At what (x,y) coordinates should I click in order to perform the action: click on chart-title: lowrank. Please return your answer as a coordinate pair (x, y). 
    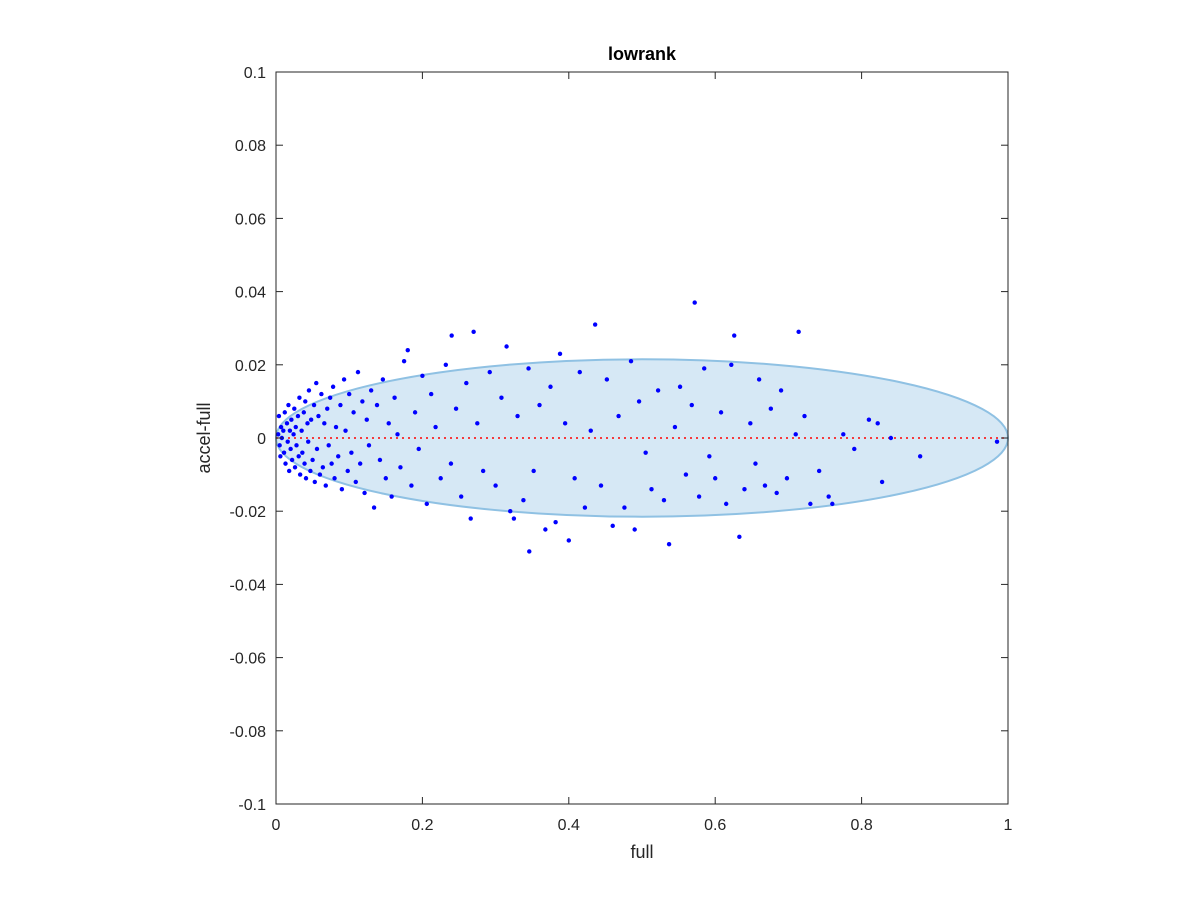
    Looking at the image, I should click on (642, 54).